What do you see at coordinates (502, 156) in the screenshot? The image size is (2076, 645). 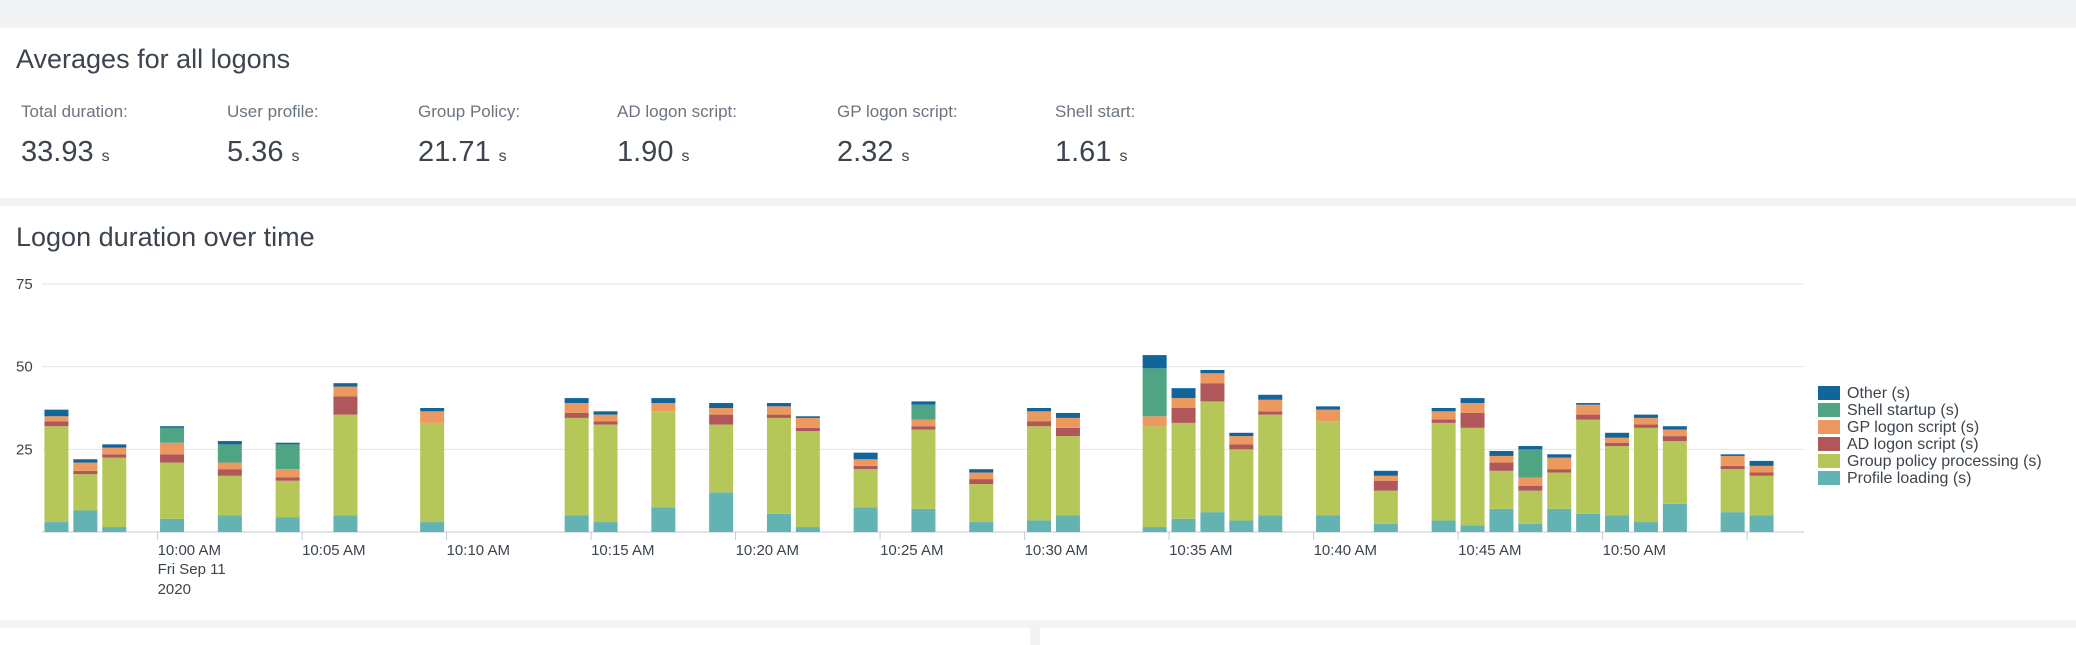 I see `stat-unit: s` at bounding box center [502, 156].